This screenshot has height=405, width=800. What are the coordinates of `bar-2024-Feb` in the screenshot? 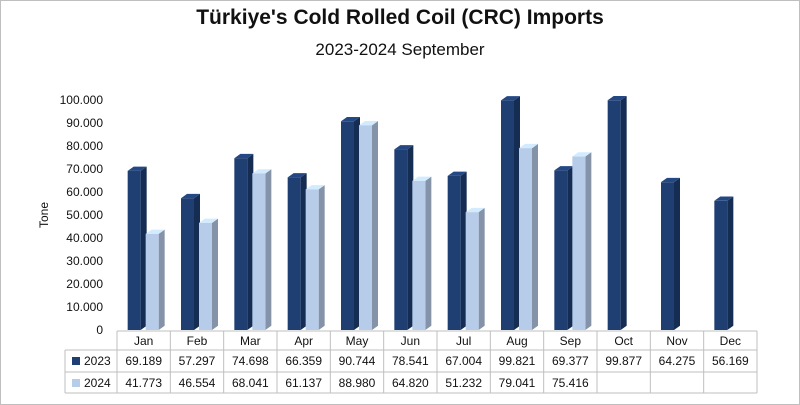 It's located at (205, 276).